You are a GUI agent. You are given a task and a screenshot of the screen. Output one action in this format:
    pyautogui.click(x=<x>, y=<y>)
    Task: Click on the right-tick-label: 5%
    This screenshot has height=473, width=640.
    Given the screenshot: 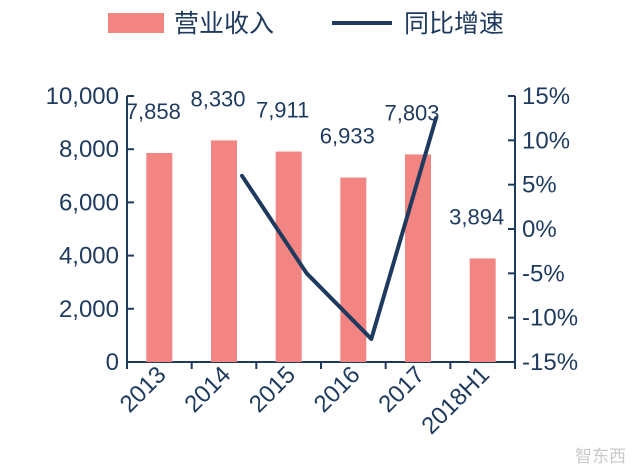 What is the action you would take?
    pyautogui.click(x=539, y=185)
    